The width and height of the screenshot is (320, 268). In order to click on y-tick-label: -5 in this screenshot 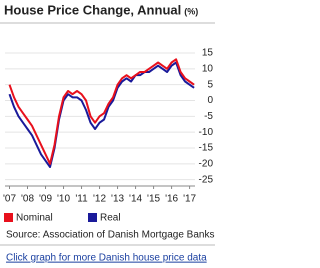, I will do `click(208, 116)`.